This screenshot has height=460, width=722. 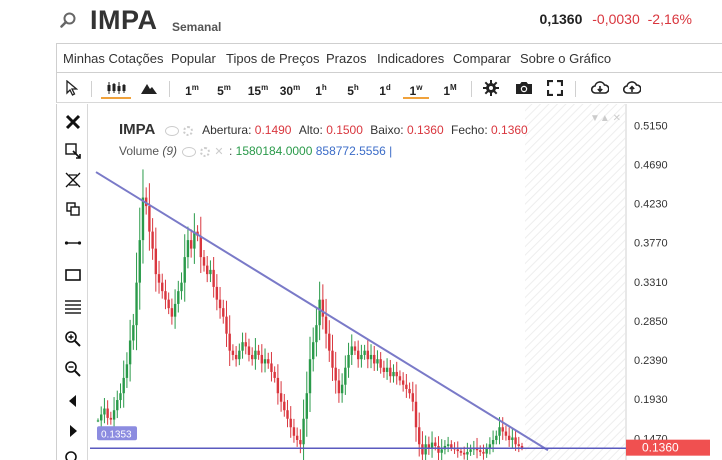 What do you see at coordinates (192, 90) in the screenshot?
I see `interval-1m-button: 1m` at bounding box center [192, 90].